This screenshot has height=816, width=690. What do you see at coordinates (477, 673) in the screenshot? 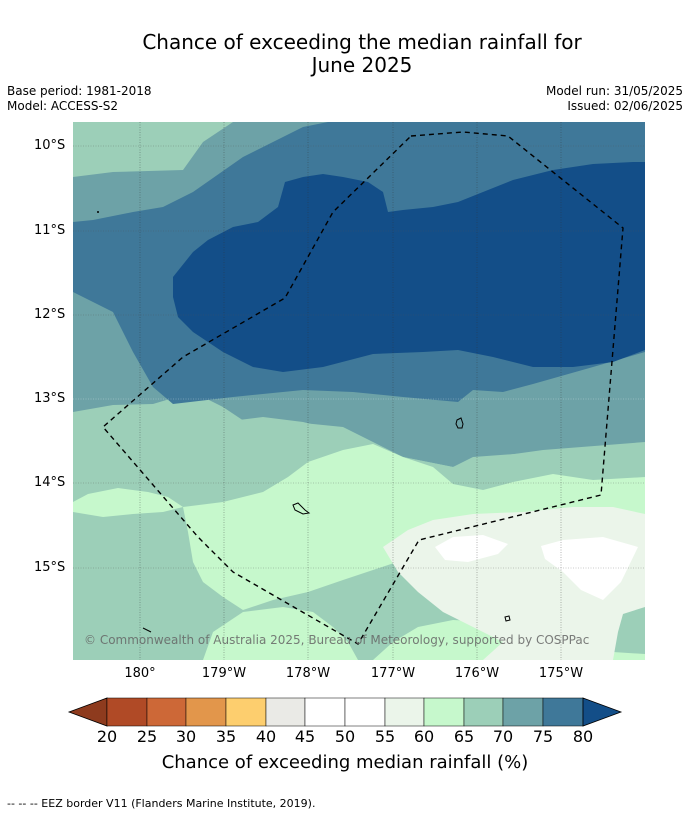
I see `lon-label-176w: 176°W` at bounding box center [477, 673].